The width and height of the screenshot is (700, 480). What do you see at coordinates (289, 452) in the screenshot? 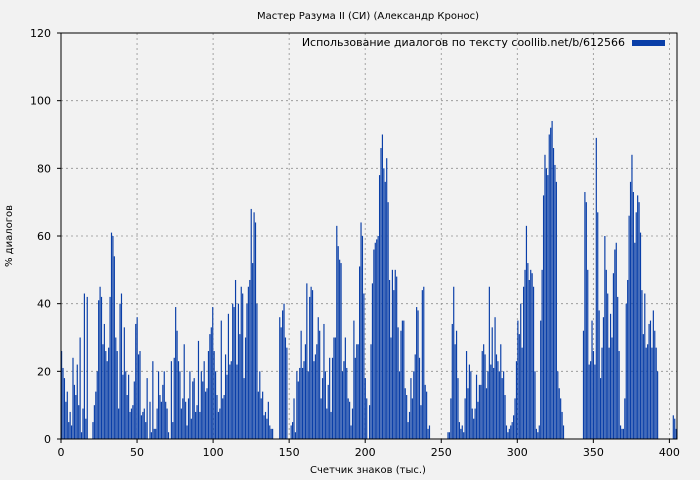
I see `x-tick-label: 150` at bounding box center [289, 452].